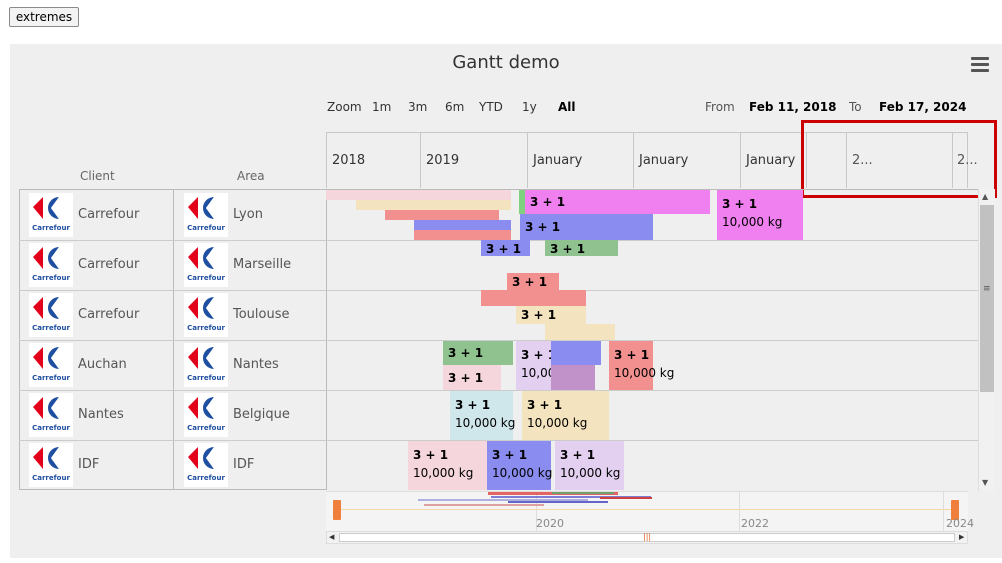 Image resolution: width=1002 pixels, height=563 pixels. I want to click on zoom-1m-button: 1m, so click(382, 107).